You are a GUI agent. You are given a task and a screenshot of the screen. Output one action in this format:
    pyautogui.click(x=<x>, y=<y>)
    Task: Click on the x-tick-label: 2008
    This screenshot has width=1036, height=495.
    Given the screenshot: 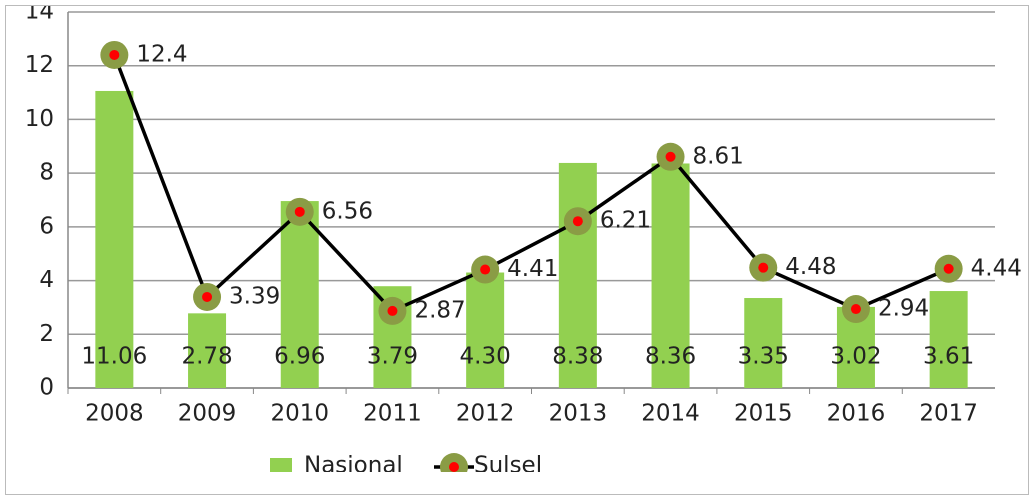 What is the action you would take?
    pyautogui.click(x=114, y=414)
    